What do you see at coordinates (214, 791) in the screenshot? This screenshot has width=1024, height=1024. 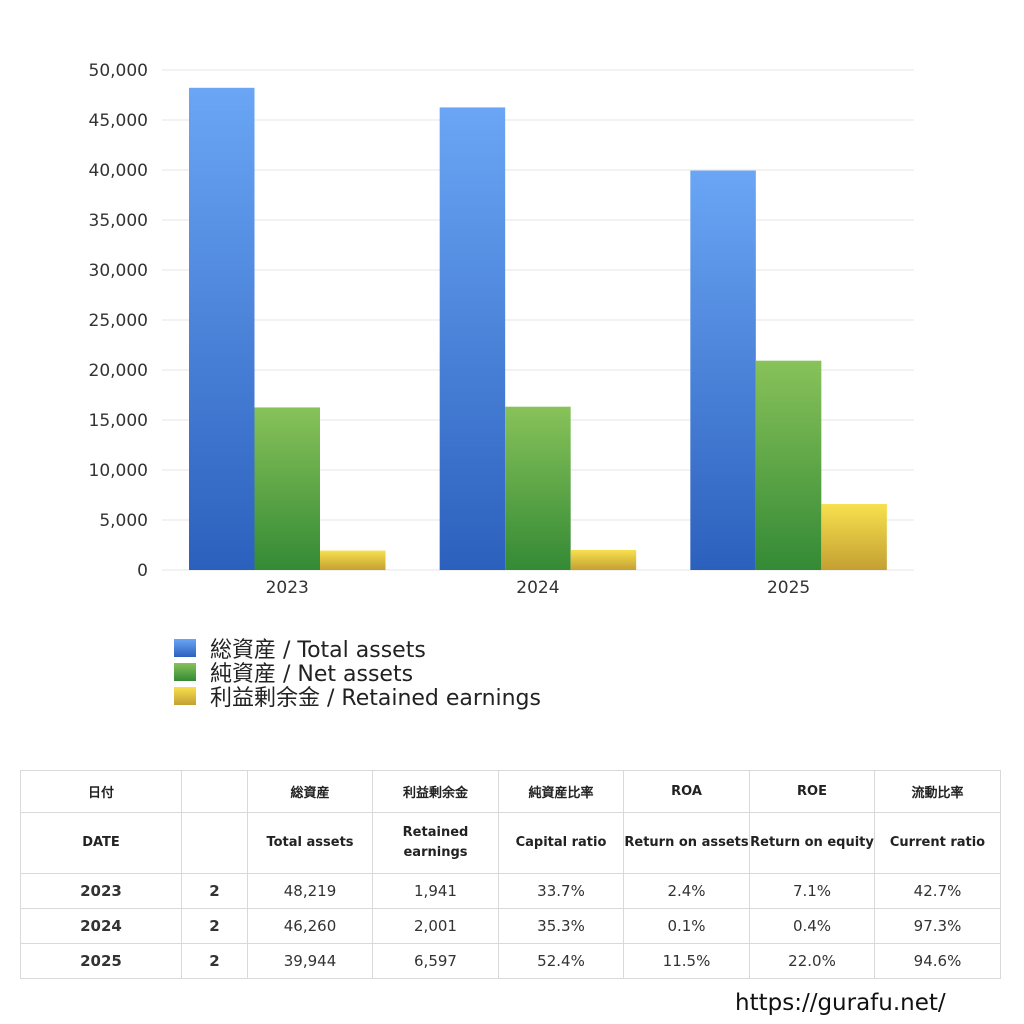 I see `header-count-jp` at bounding box center [214, 791].